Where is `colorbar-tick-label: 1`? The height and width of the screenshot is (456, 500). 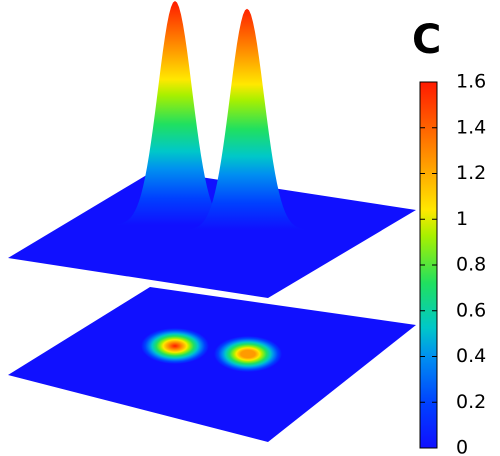
colorbar-tick-label: 1 is located at coordinates (462, 219).